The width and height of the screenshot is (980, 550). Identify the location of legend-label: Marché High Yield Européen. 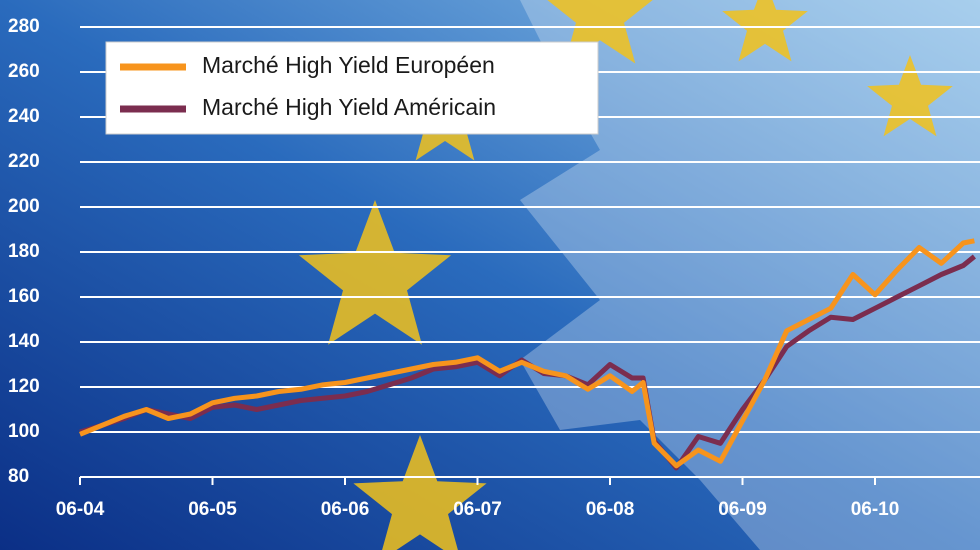
(348, 65).